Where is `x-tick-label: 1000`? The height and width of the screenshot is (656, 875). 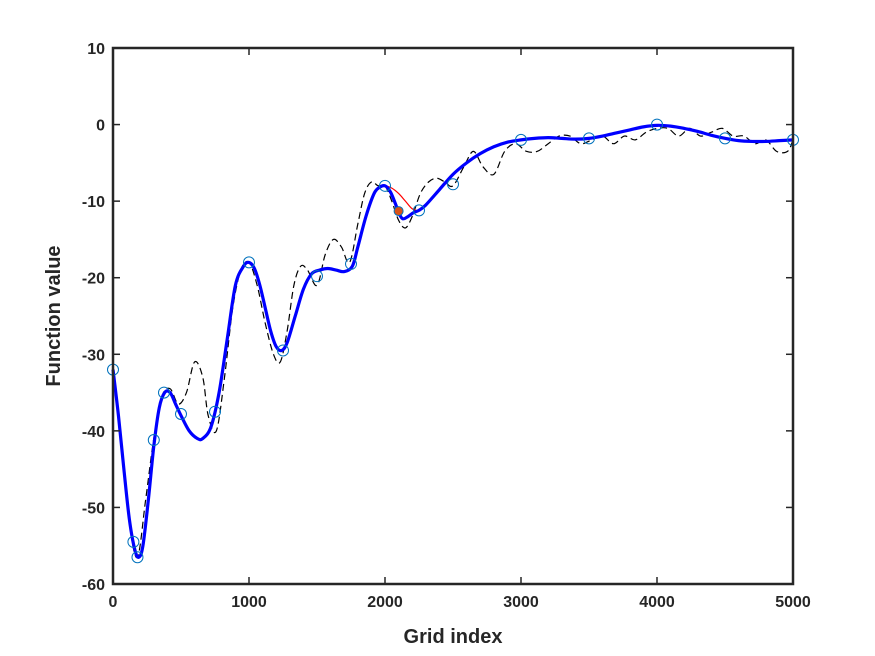
x-tick-label: 1000 is located at coordinates (249, 602).